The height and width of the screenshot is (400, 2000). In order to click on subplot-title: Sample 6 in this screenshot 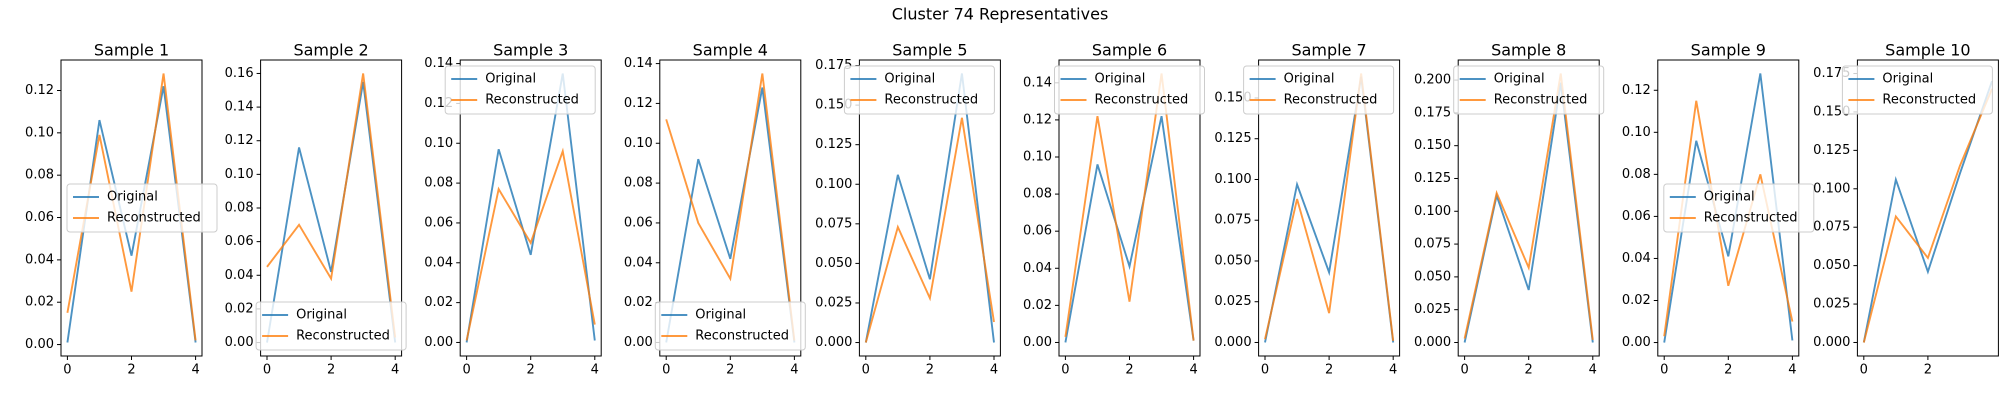, I will do `click(1129, 50)`.